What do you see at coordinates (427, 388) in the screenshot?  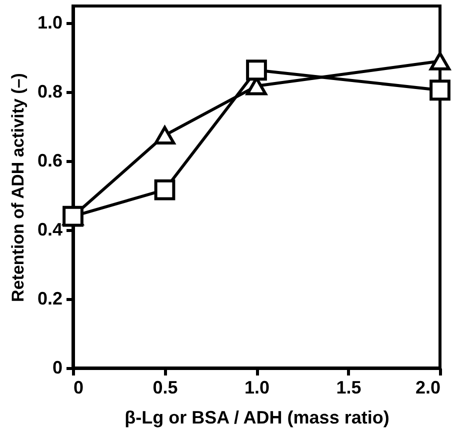 I see `x-tick-label: 2.0` at bounding box center [427, 388].